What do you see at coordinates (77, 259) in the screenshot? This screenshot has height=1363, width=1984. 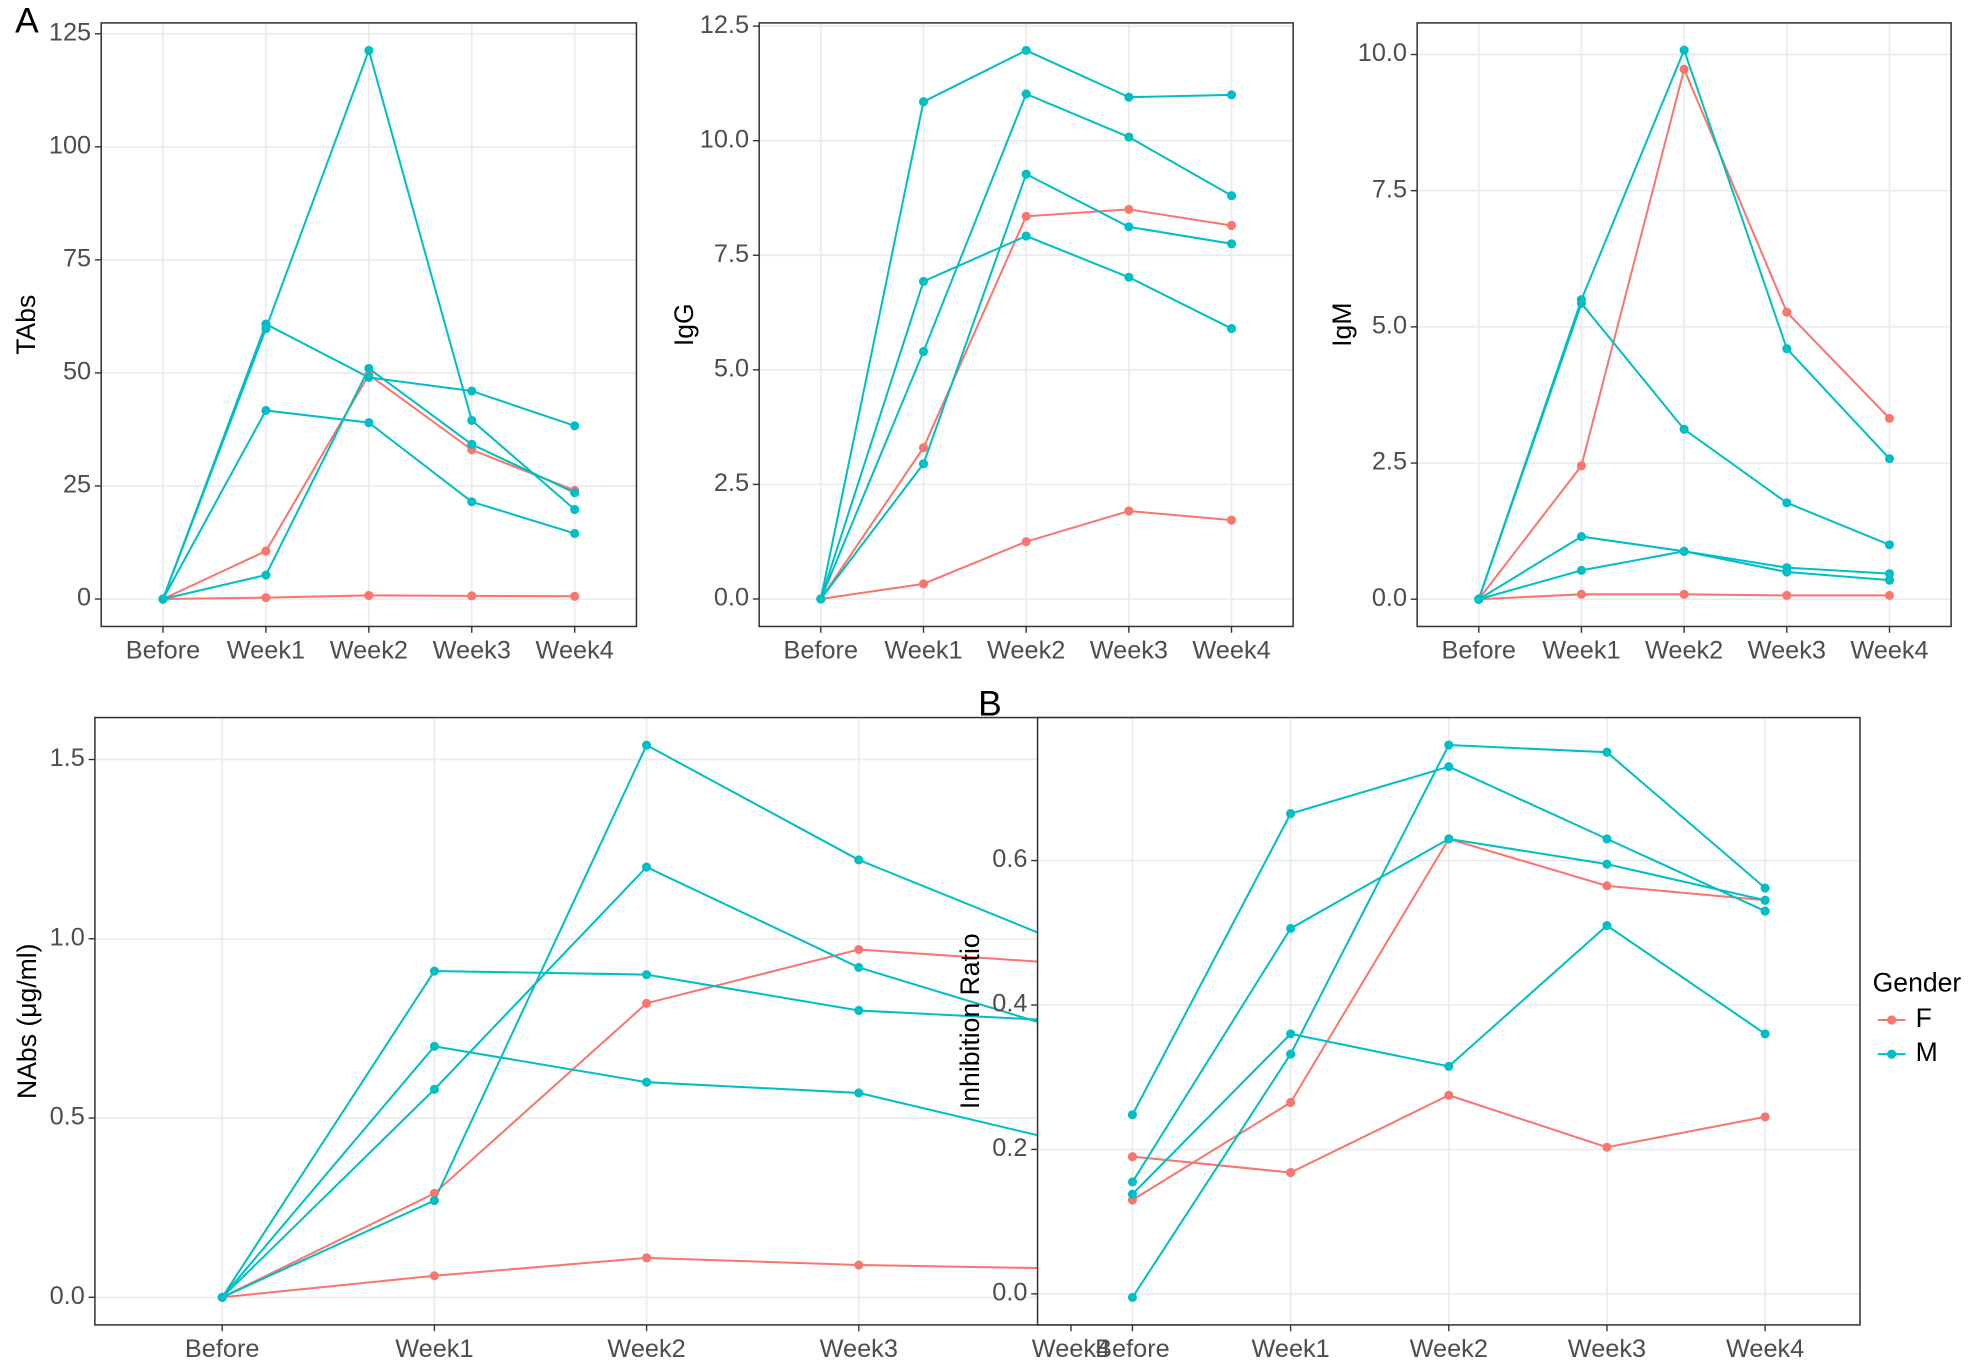 I see `y-tick-label: 75` at bounding box center [77, 259].